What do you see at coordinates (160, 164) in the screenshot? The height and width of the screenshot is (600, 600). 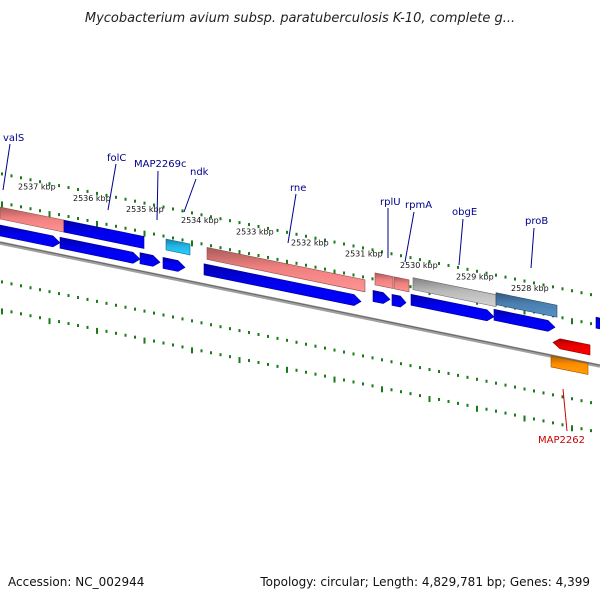 I see `gene-label-map2269c: MAP2269c` at bounding box center [160, 164].